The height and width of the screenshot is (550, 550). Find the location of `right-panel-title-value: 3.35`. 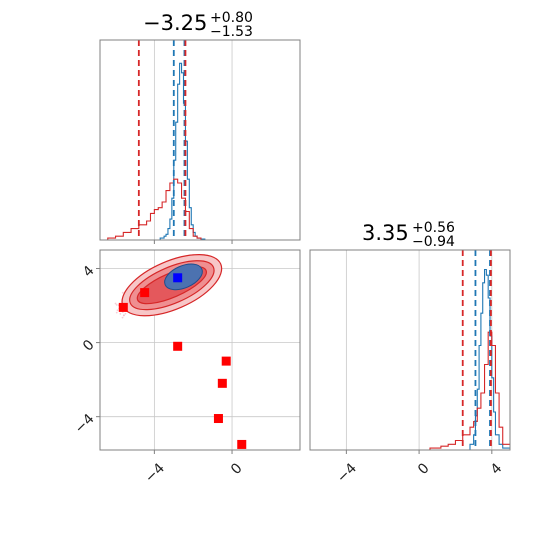

right-panel-title-value: 3.35 is located at coordinates (385, 233).